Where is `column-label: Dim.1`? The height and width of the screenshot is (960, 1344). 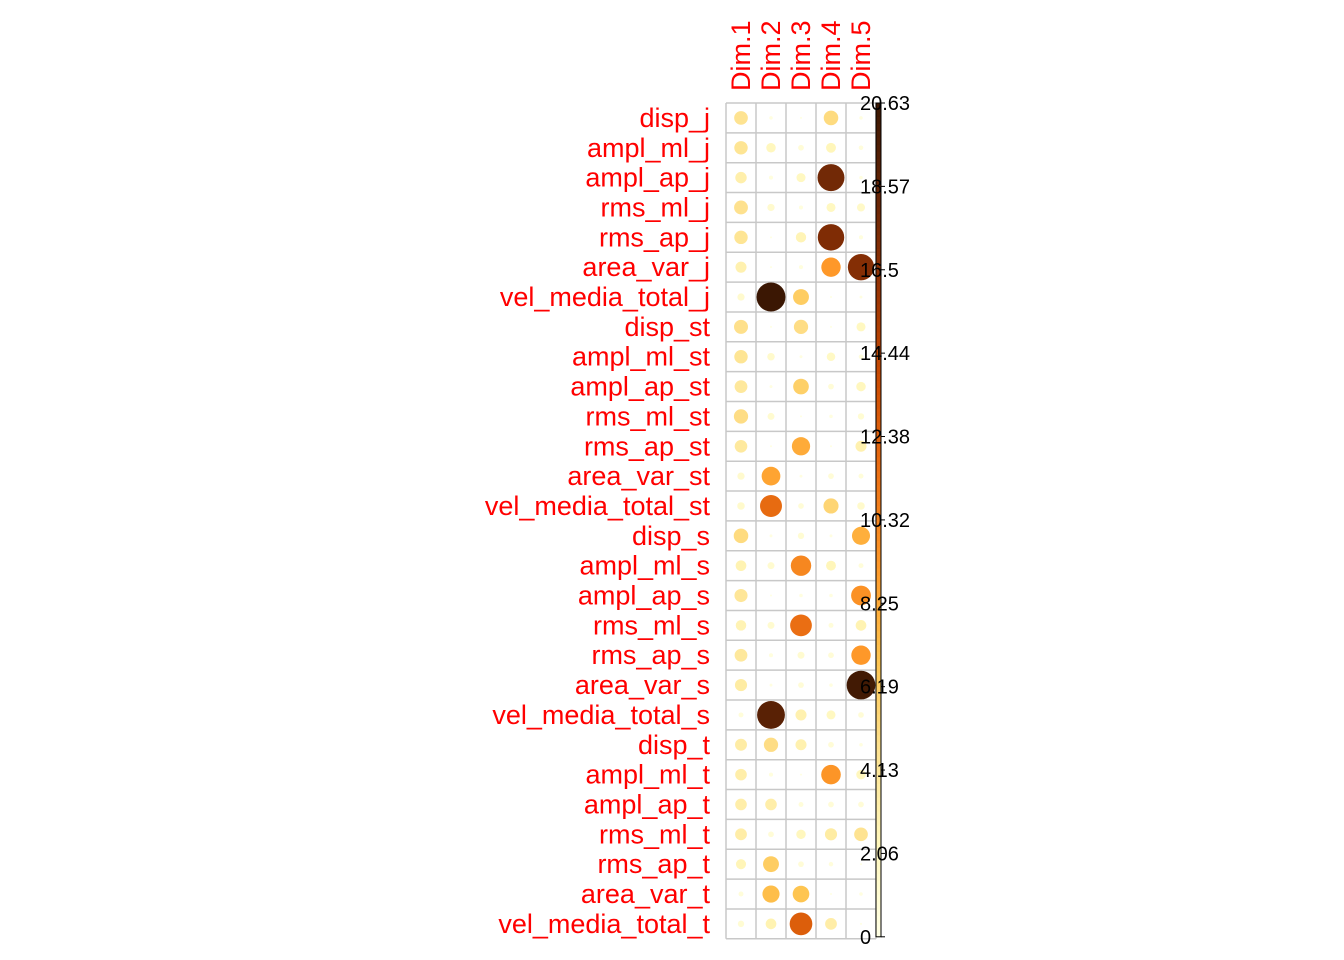 column-label: Dim.1 is located at coordinates (741, 55).